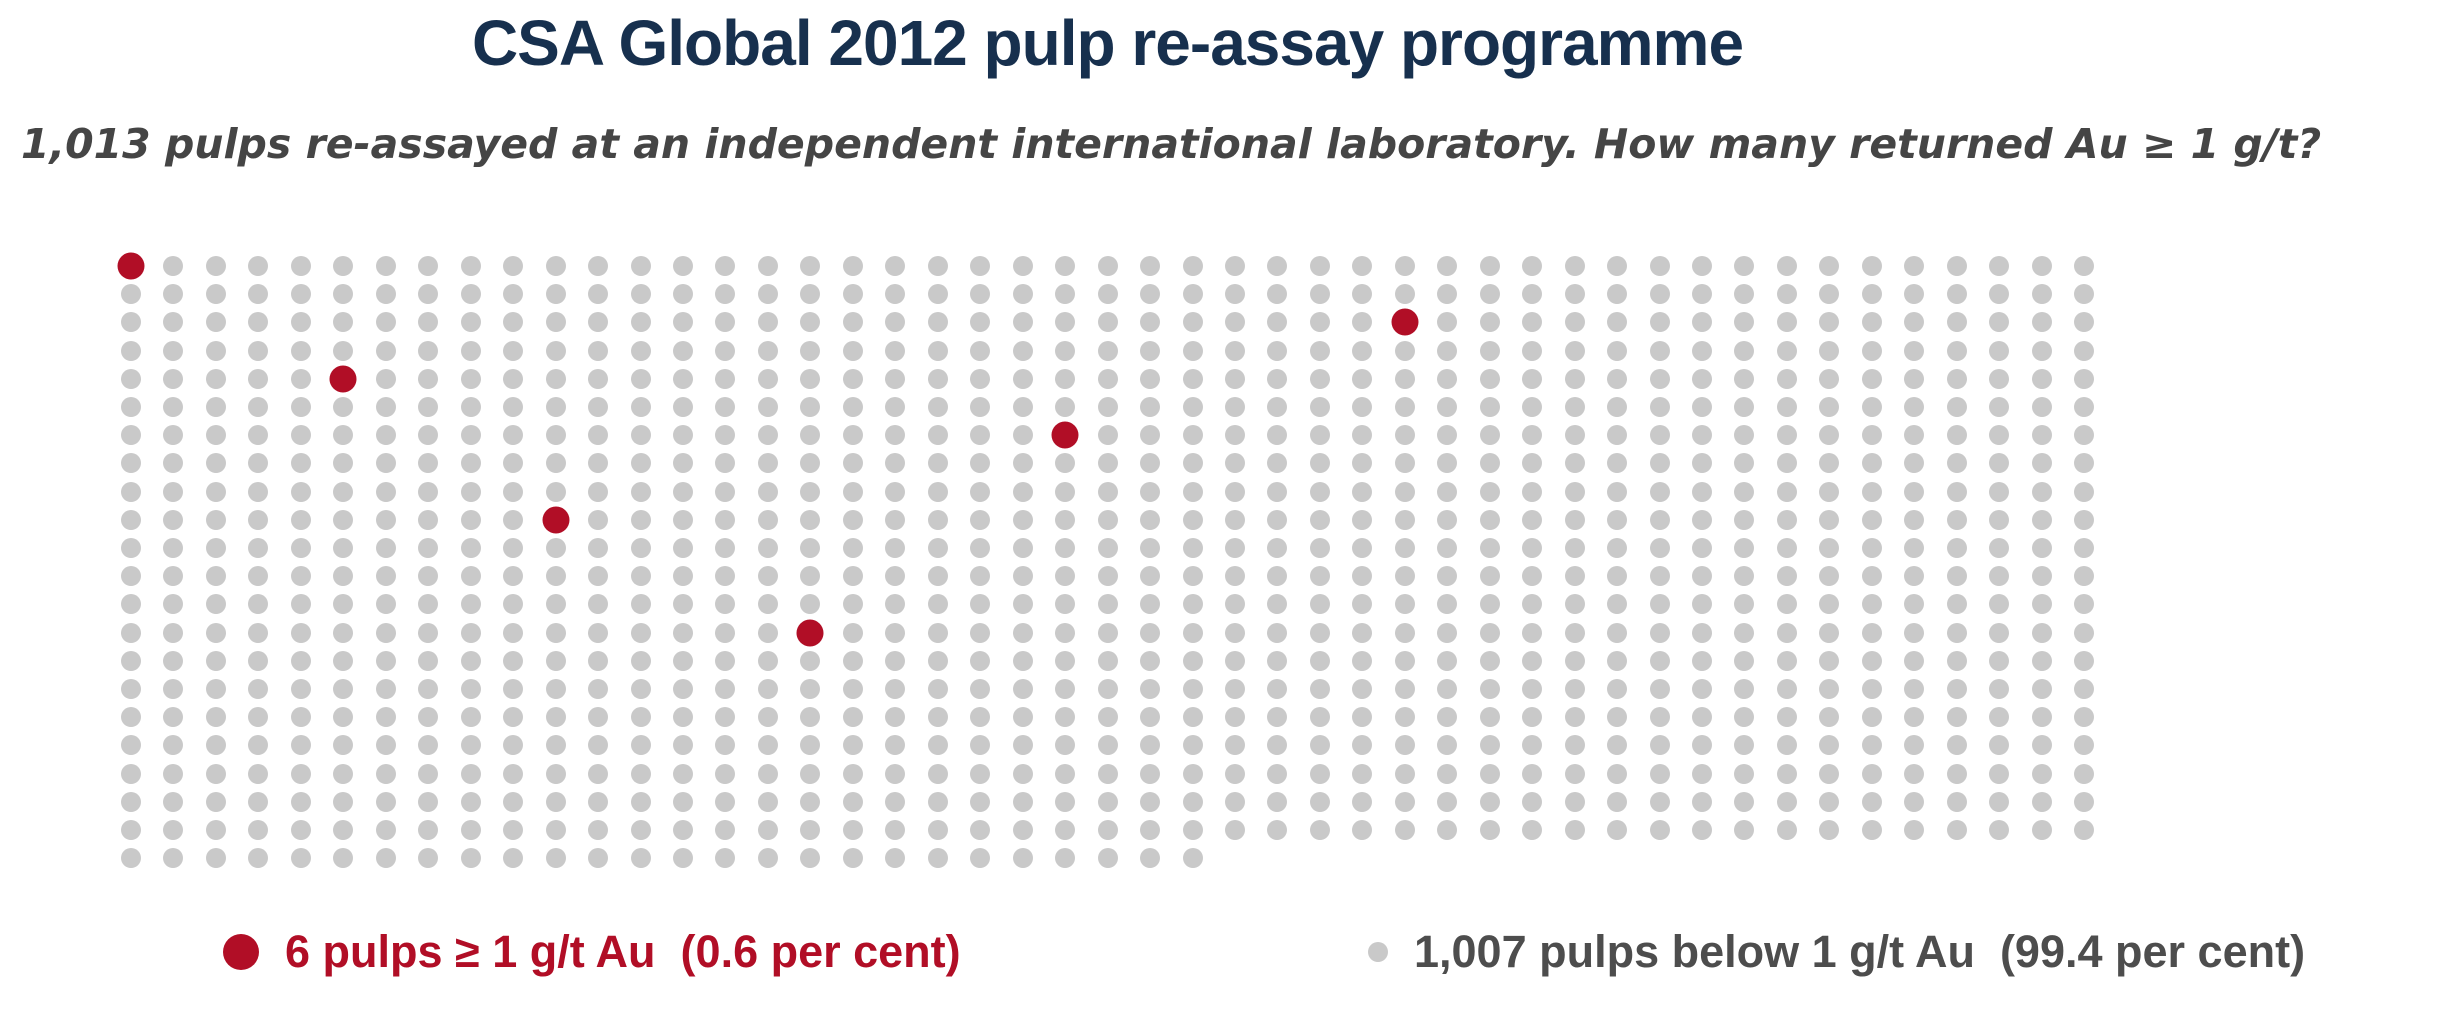  I want to click on chart-title: CSA Global 2012 pulp re-assay programme, so click(1107, 43).